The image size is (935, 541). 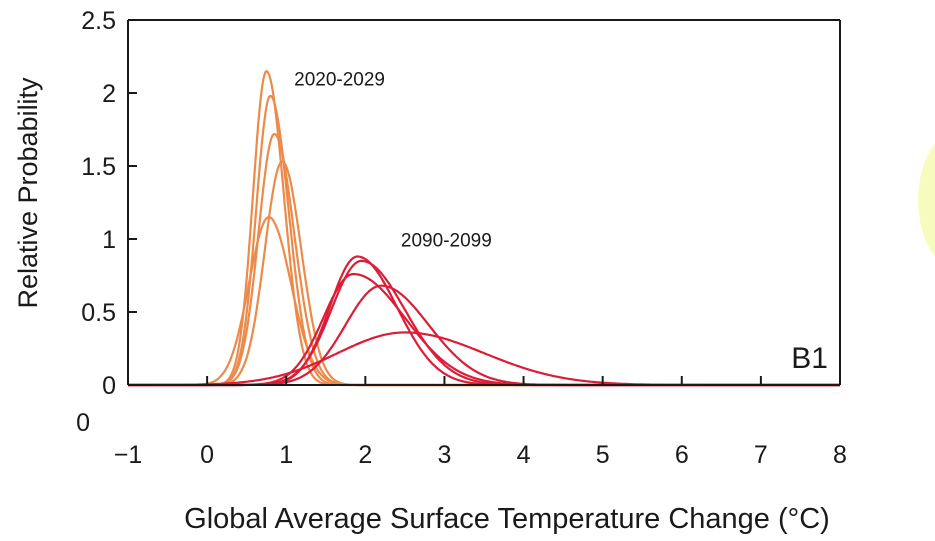 I want to click on x-tick-label: 3, so click(x=444, y=455).